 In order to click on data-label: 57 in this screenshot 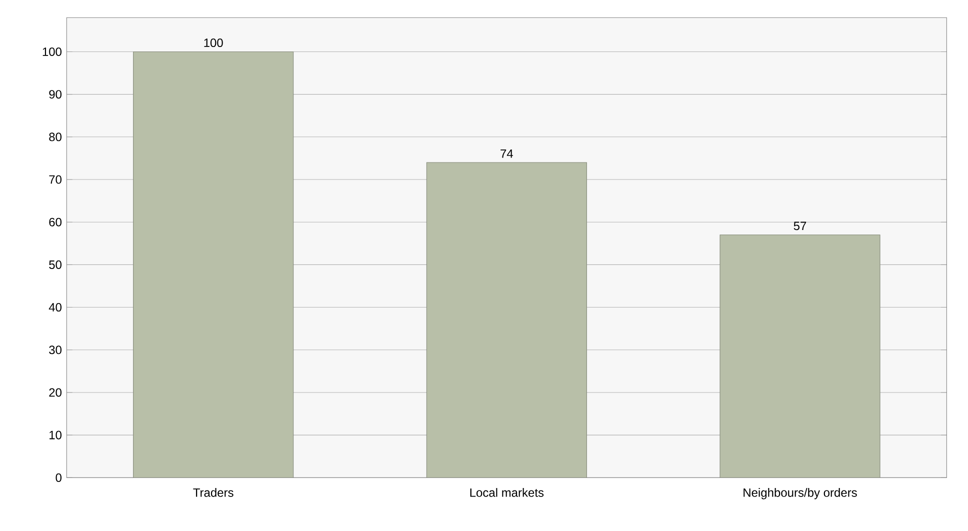, I will do `click(800, 226)`.